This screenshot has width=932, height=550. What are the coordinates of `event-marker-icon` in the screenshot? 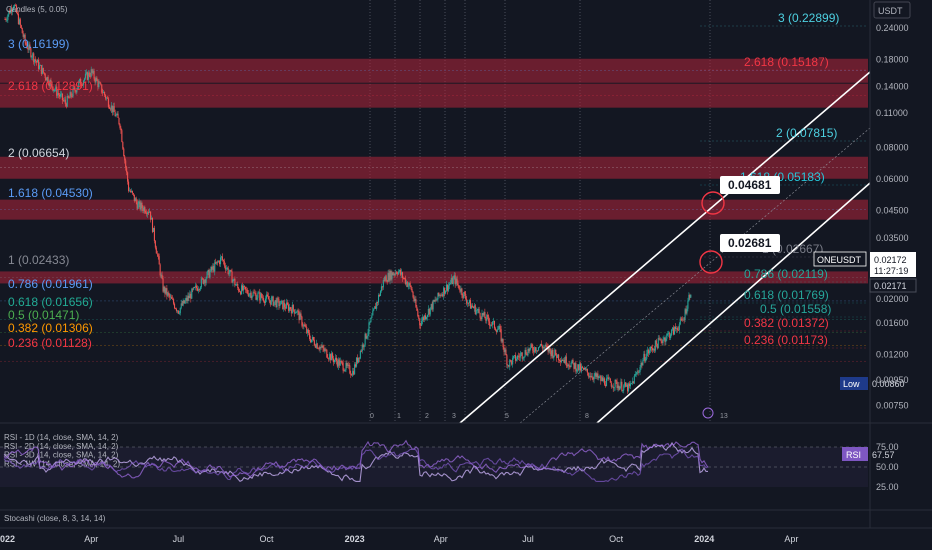 It's located at (708, 413).